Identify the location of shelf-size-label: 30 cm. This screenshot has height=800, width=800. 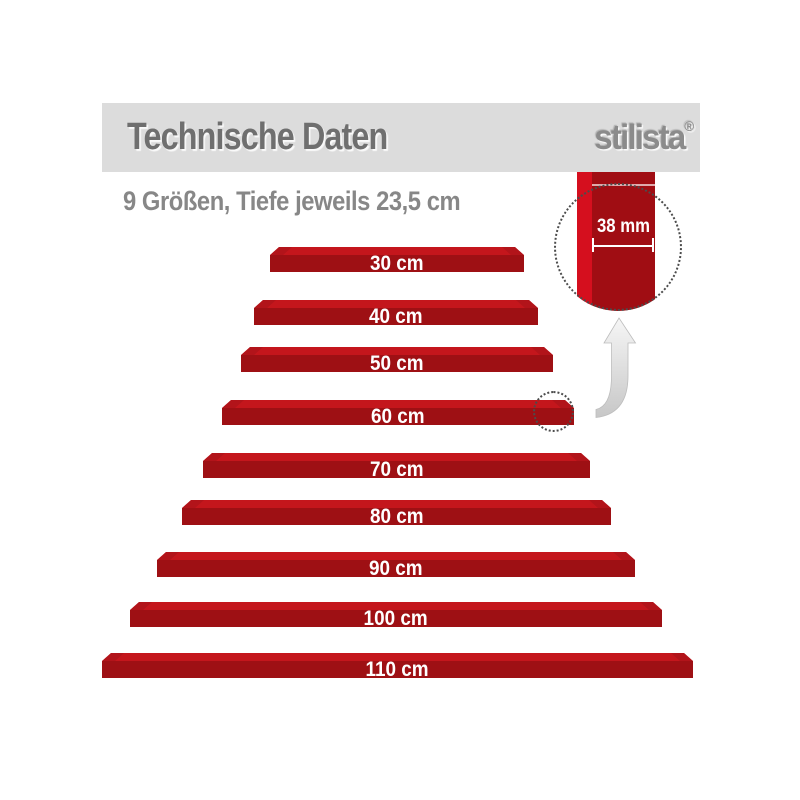
(397, 263).